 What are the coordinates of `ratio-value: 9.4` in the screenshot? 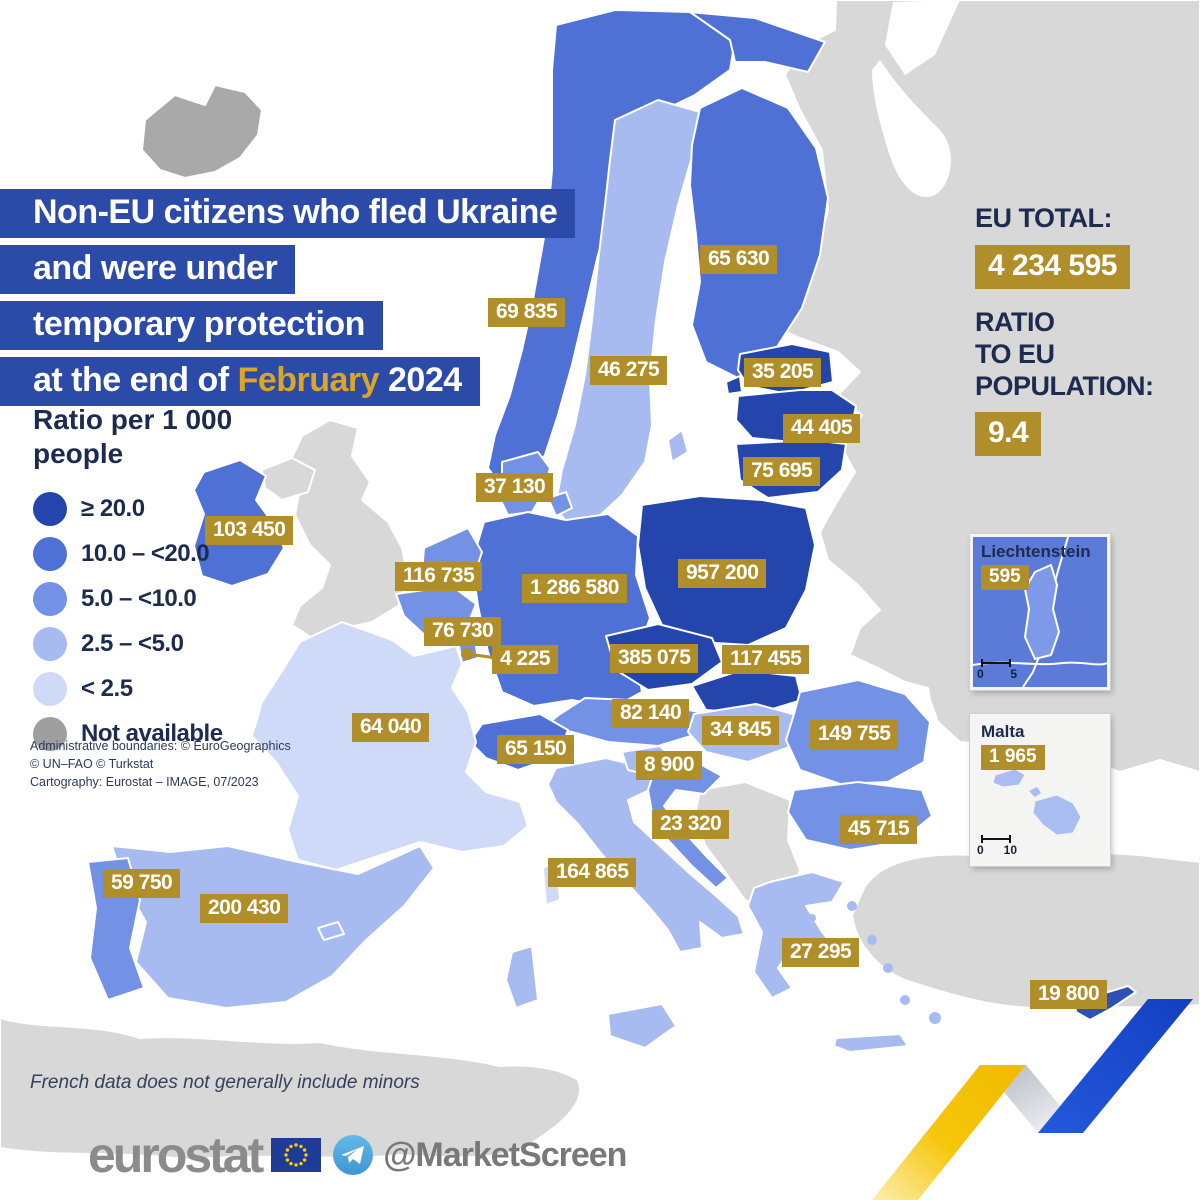 It's located at (1008, 434).